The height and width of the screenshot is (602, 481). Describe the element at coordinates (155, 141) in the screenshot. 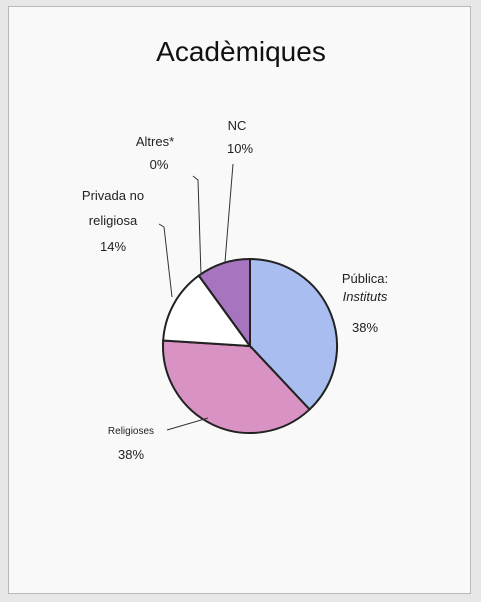

I see `slice-label-altres: Altres*` at that location.